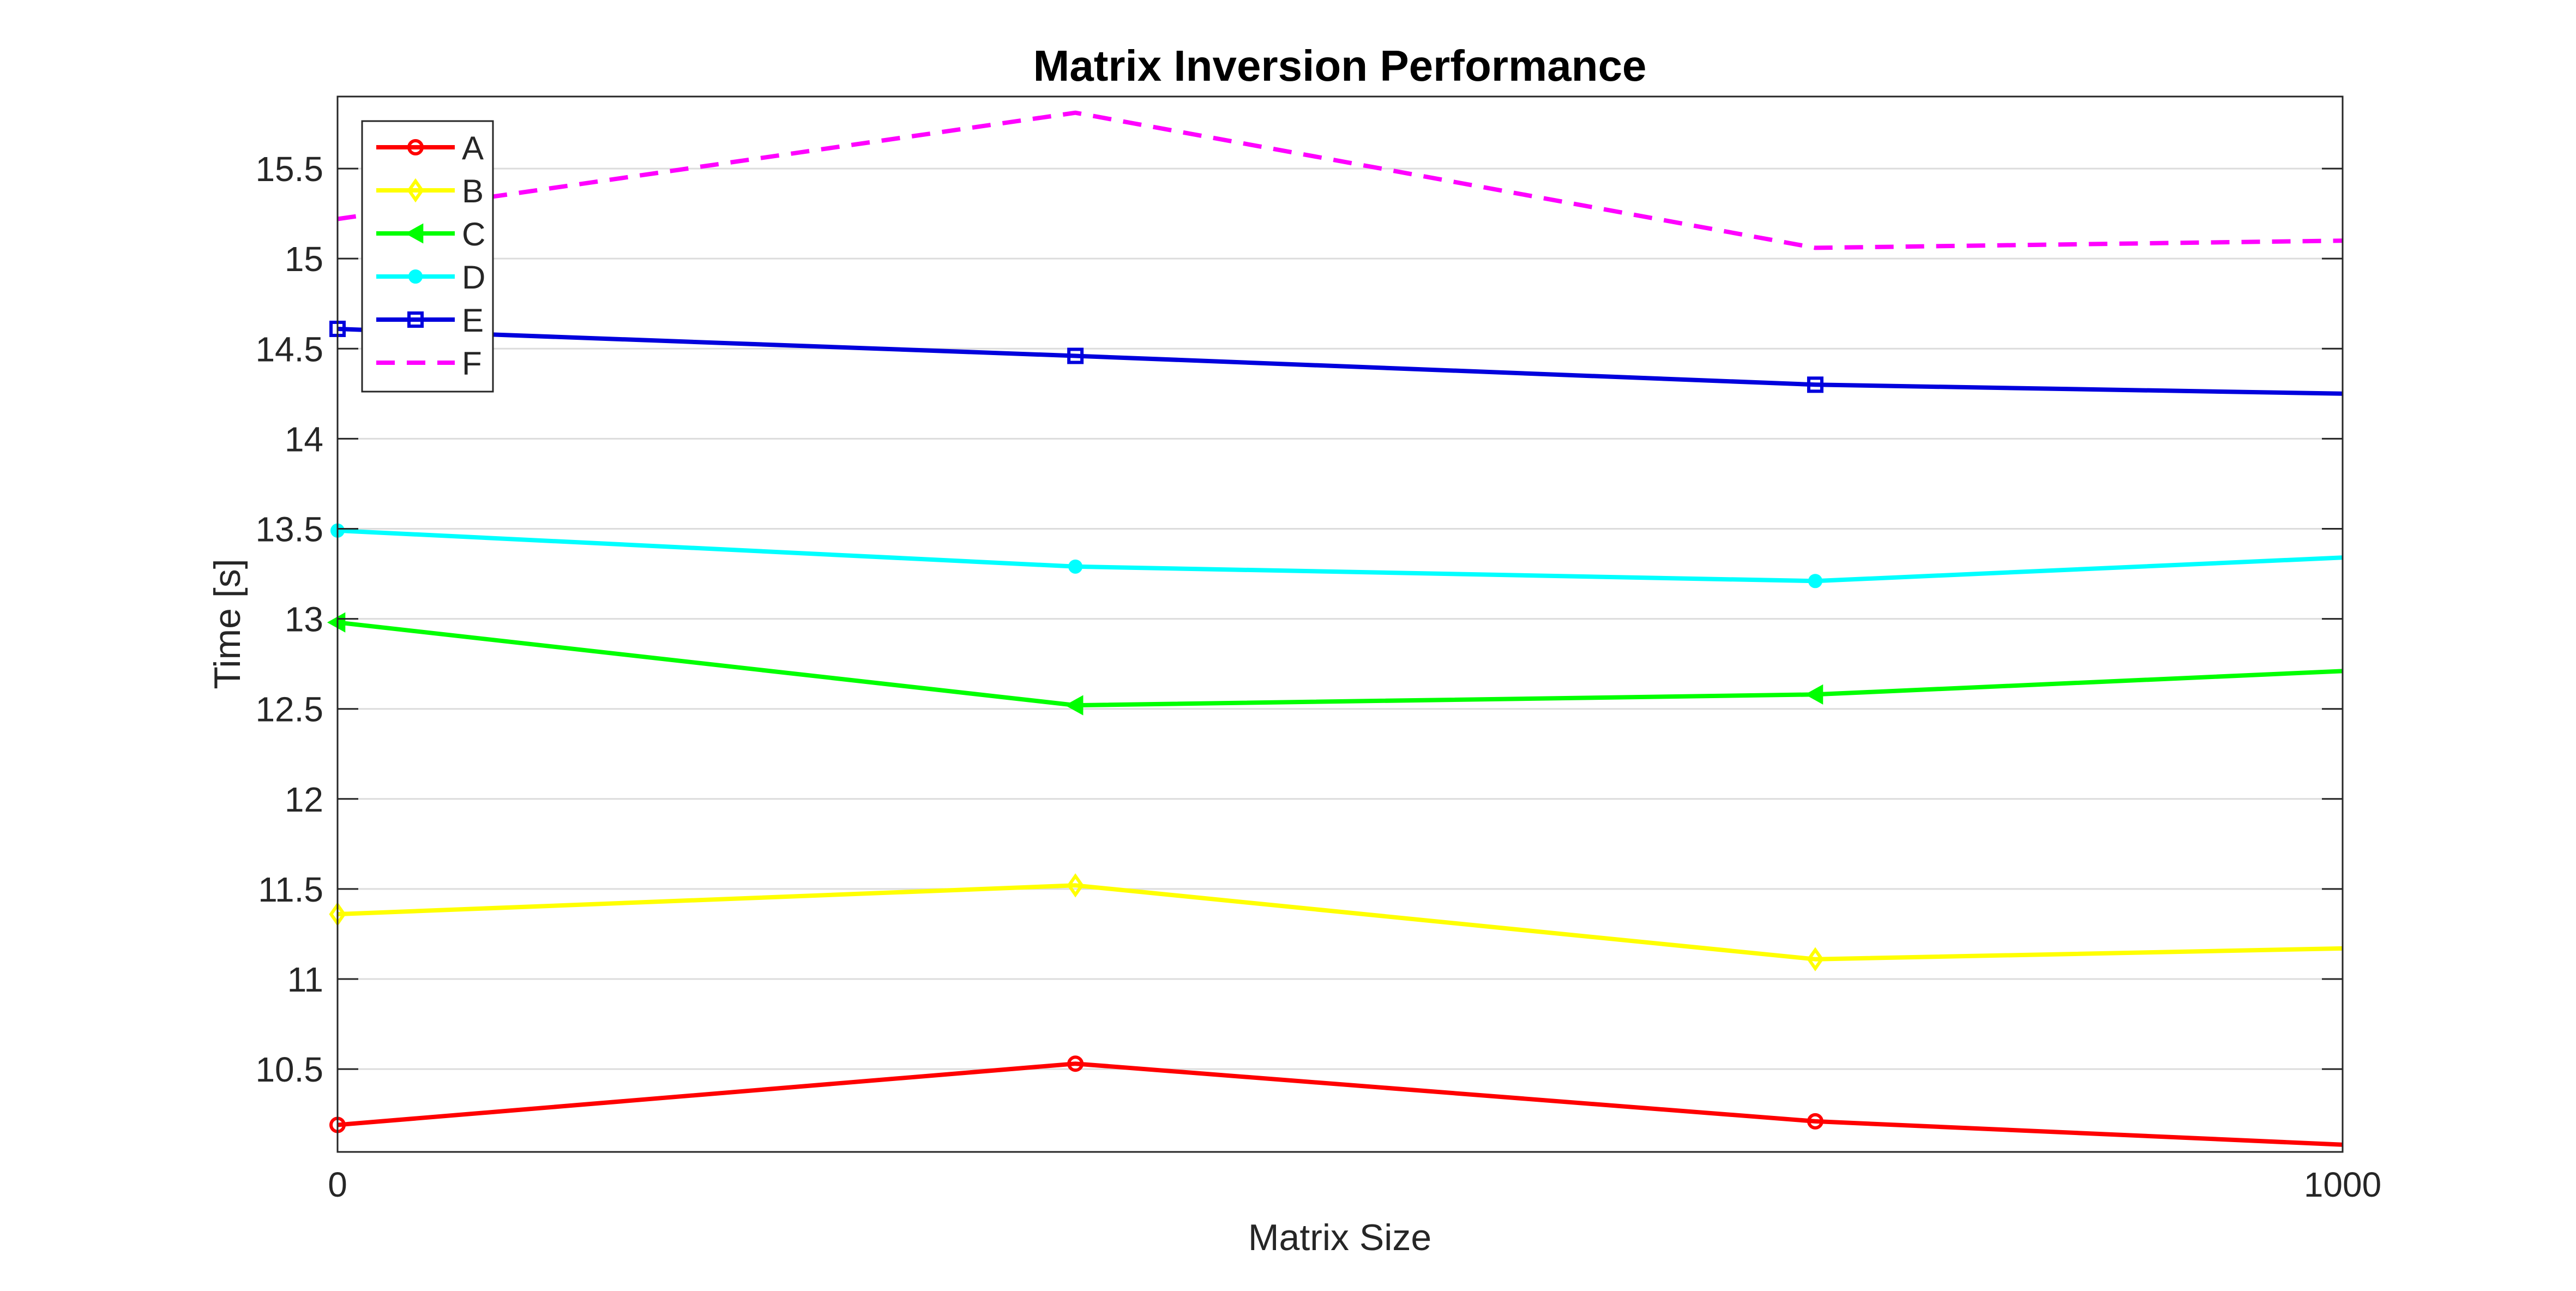  Describe the element at coordinates (473, 234) in the screenshot. I see `legend-label-C: C` at that location.